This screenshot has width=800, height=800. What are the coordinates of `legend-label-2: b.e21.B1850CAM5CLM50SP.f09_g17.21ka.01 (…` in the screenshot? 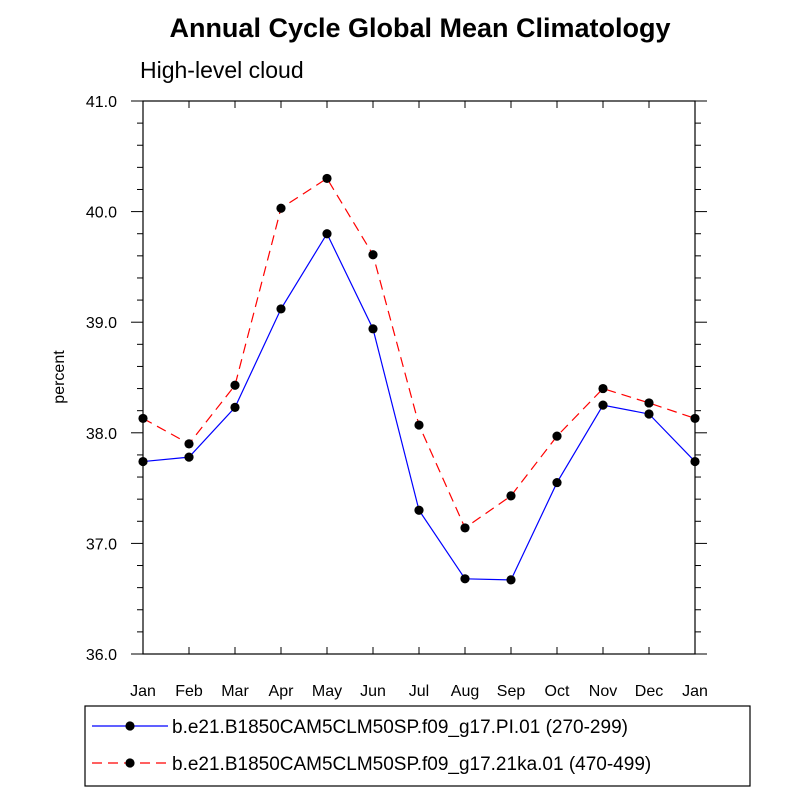 It's located at (411, 764).